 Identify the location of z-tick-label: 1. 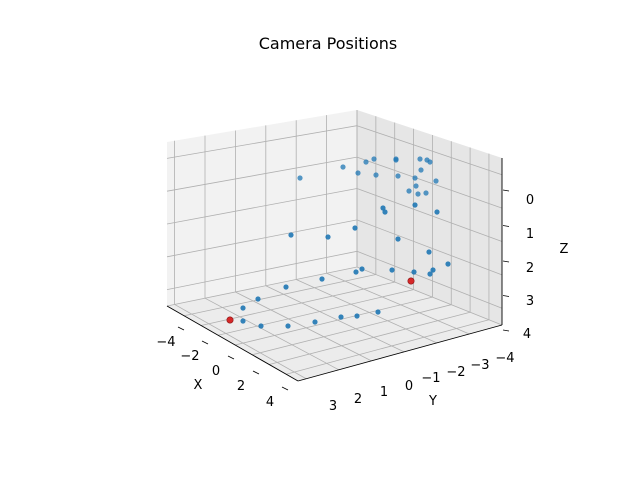
(530, 234).